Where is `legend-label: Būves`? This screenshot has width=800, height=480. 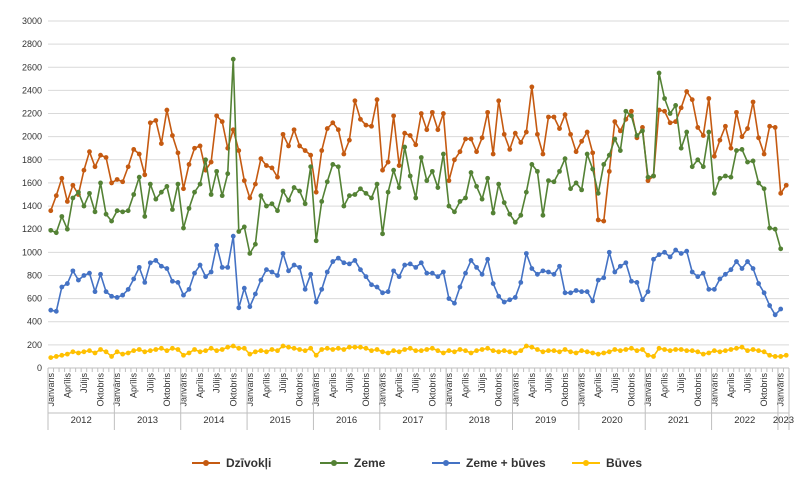 legend-label: Būves is located at coordinates (624, 463).